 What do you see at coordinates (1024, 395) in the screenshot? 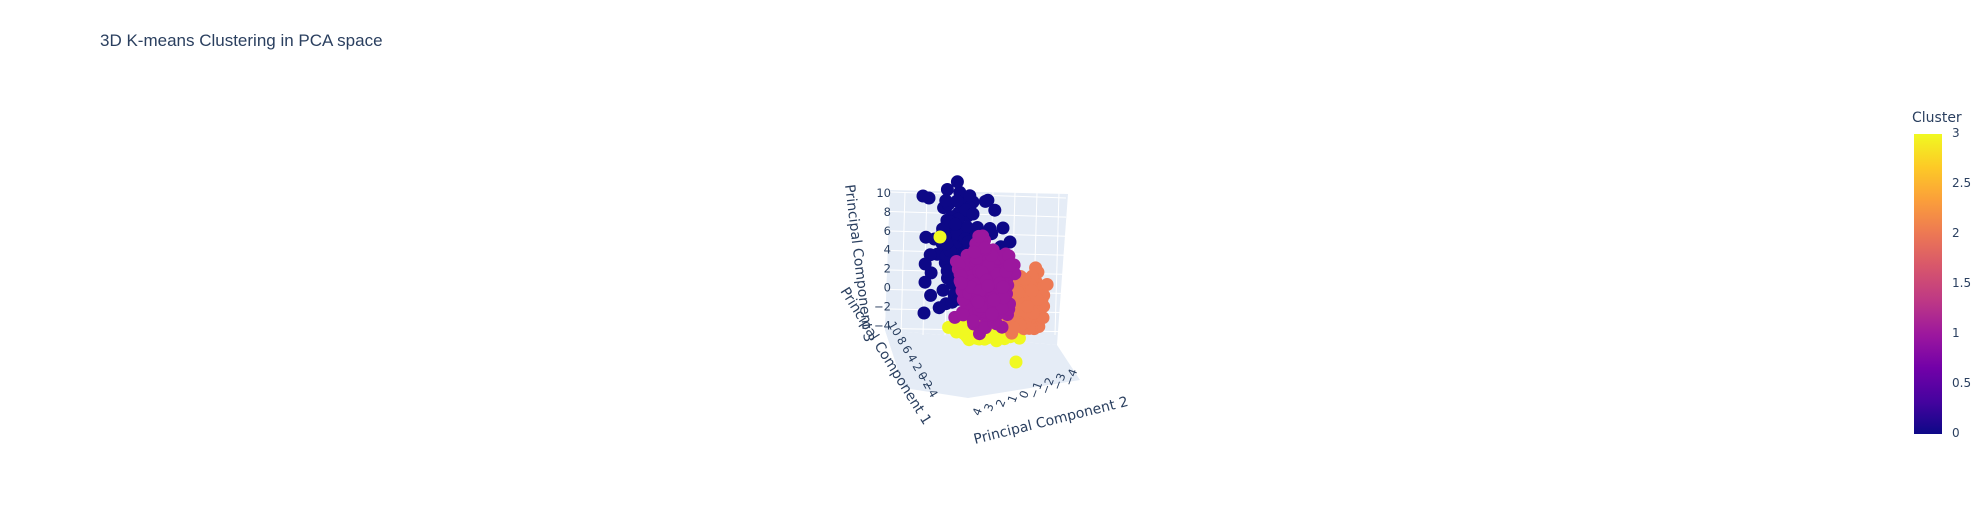
I see `y-tick-label: 0` at bounding box center [1024, 395].